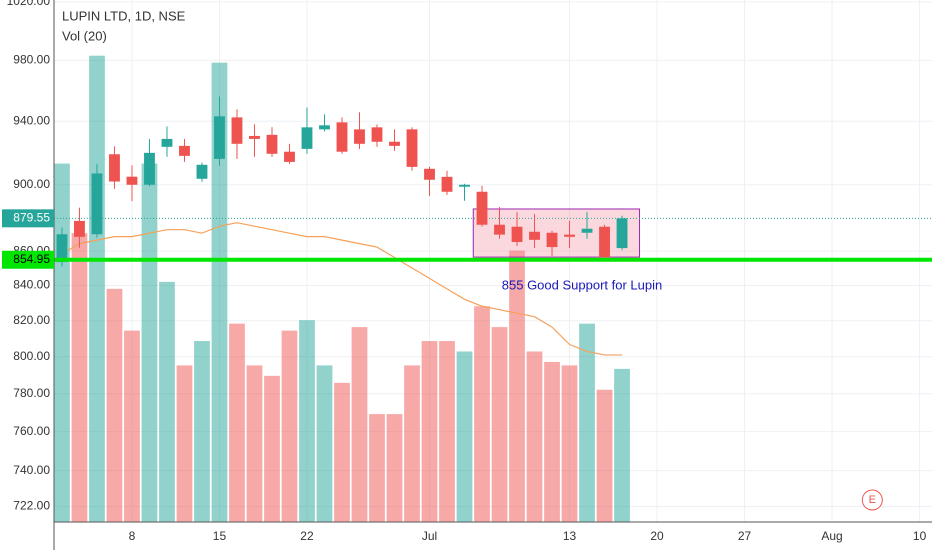 Image resolution: width=932 pixels, height=550 pixels. Describe the element at coordinates (29, 4) in the screenshot. I see `y-tick-label: 1020.00` at that location.